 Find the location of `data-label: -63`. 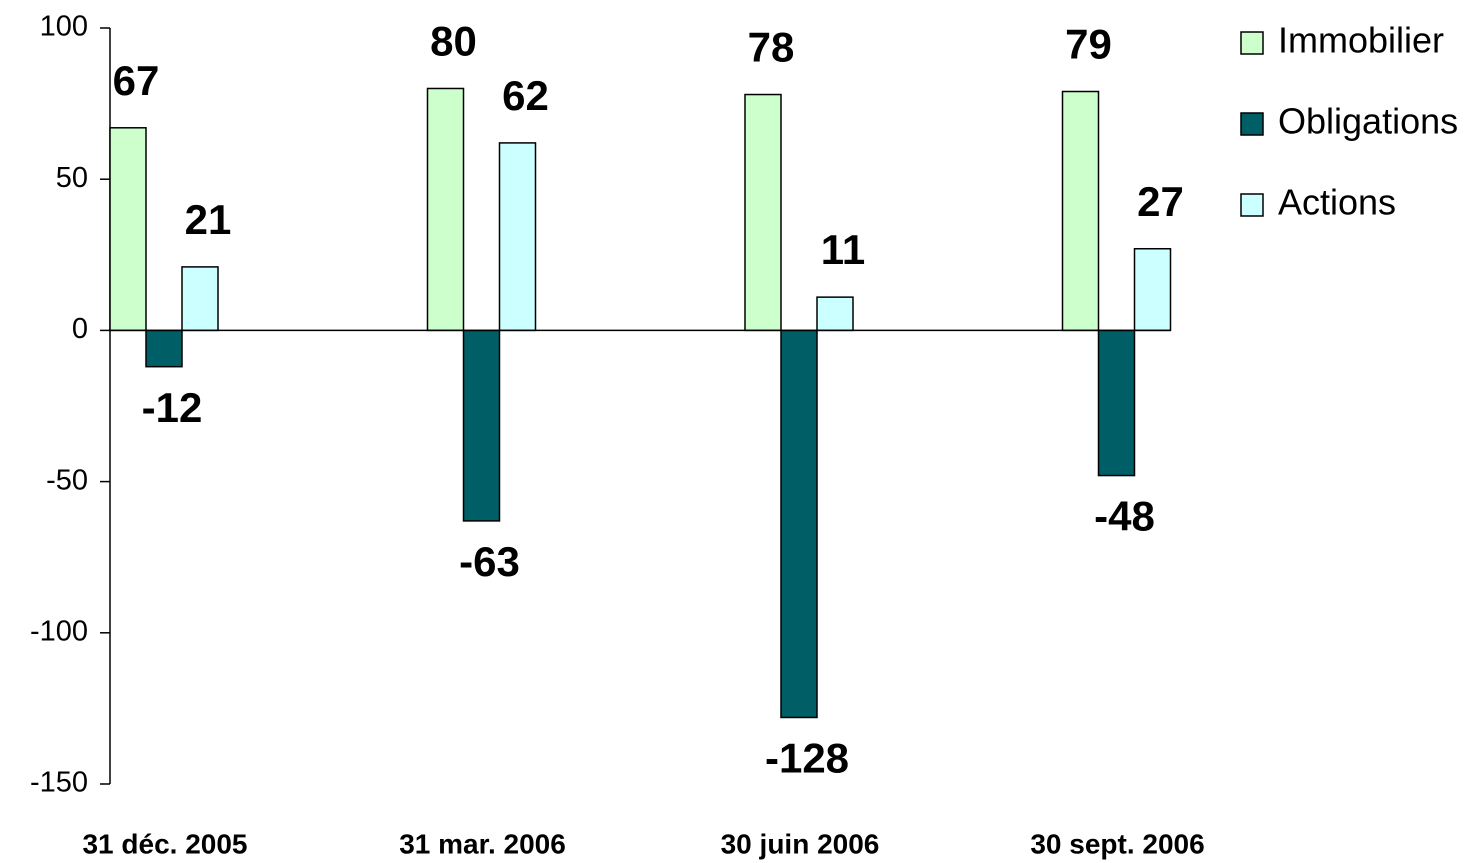

data-label: -63 is located at coordinates (489, 561).